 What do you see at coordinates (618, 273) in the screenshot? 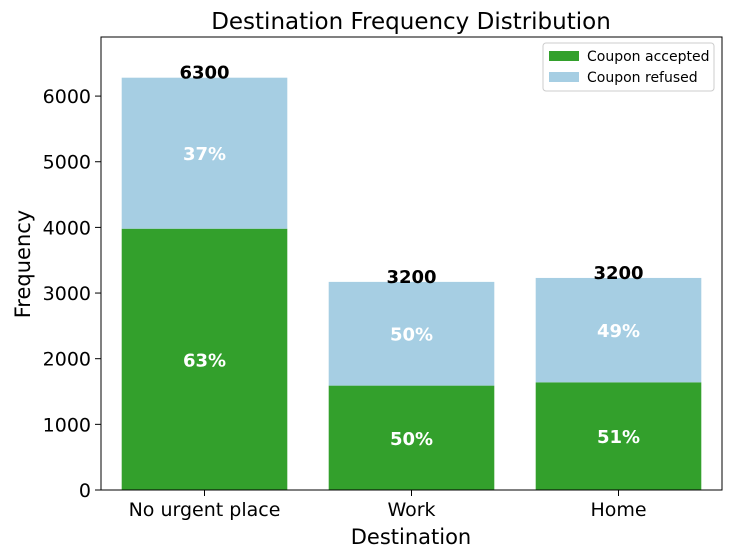
I see `bar-total-label-2: 3200` at bounding box center [618, 273].